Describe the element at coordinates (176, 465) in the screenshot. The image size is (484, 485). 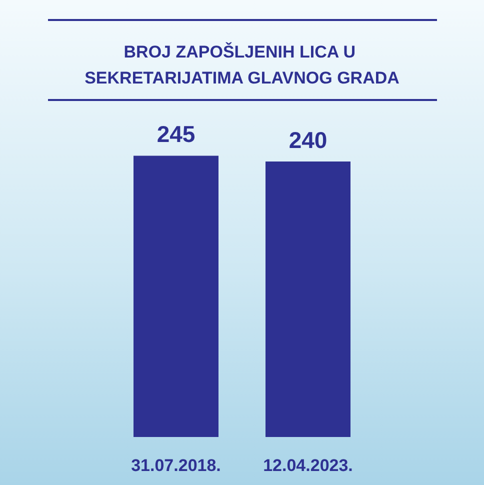
I see `x-tick-label: 31.07.2018.` at that location.